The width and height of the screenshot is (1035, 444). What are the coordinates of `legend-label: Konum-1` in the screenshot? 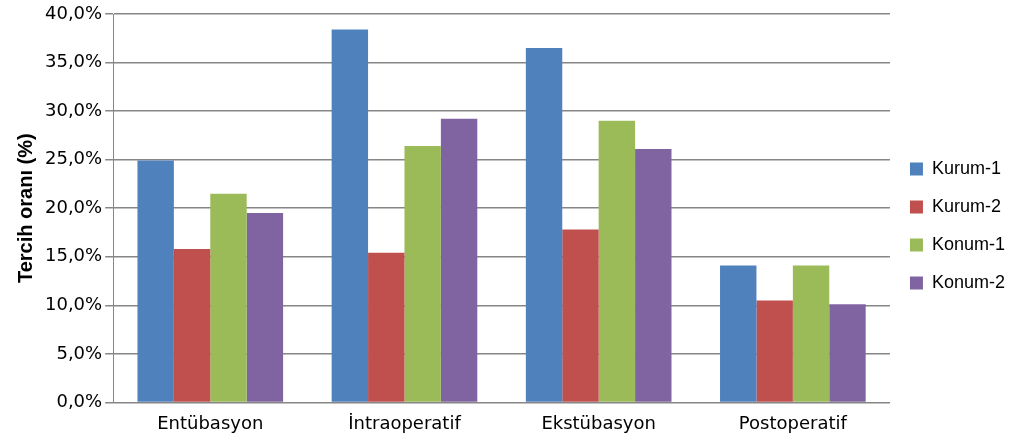 It's located at (968, 243).